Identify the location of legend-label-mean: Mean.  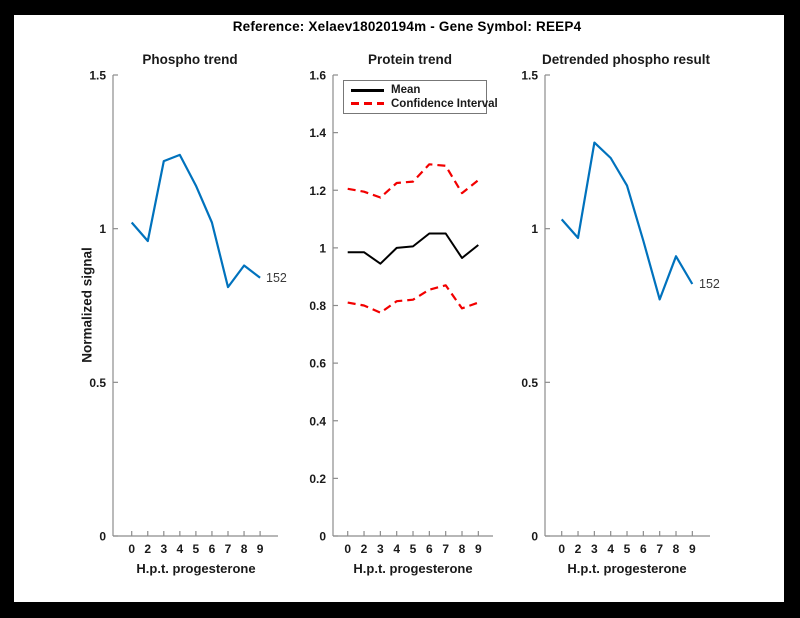
(406, 90).